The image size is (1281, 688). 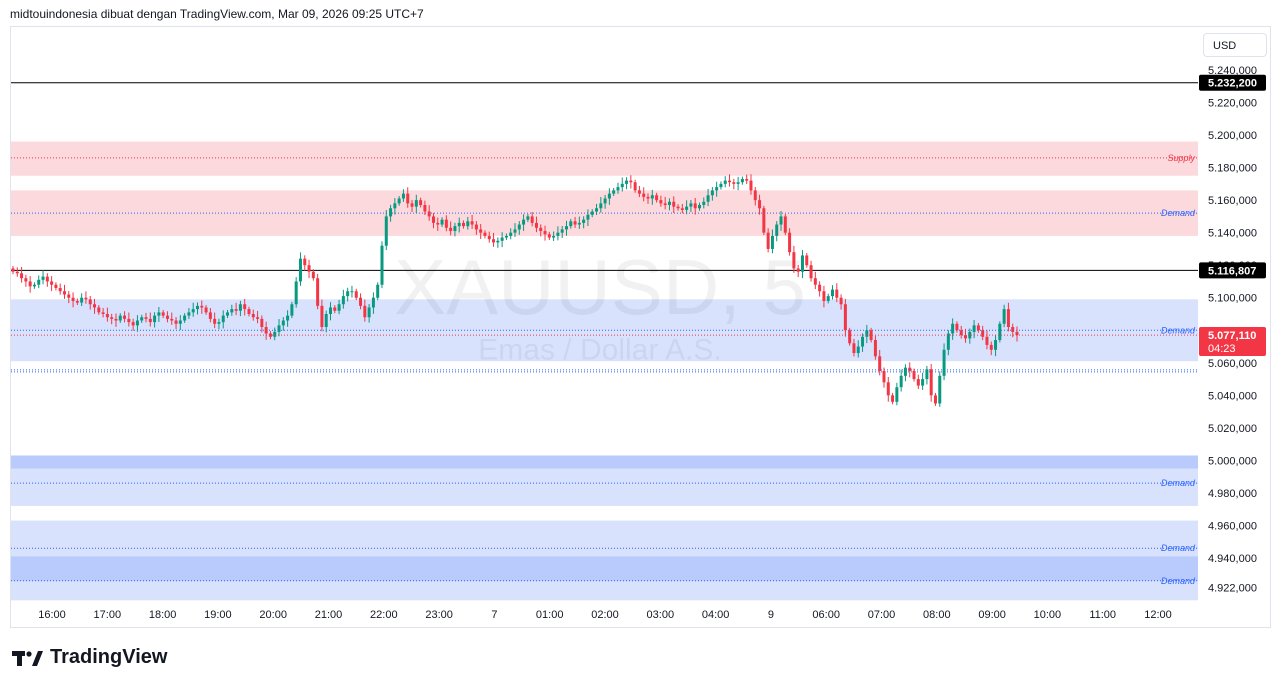 What do you see at coordinates (1158, 615) in the screenshot?
I see `x-tick-20: 12:00` at bounding box center [1158, 615].